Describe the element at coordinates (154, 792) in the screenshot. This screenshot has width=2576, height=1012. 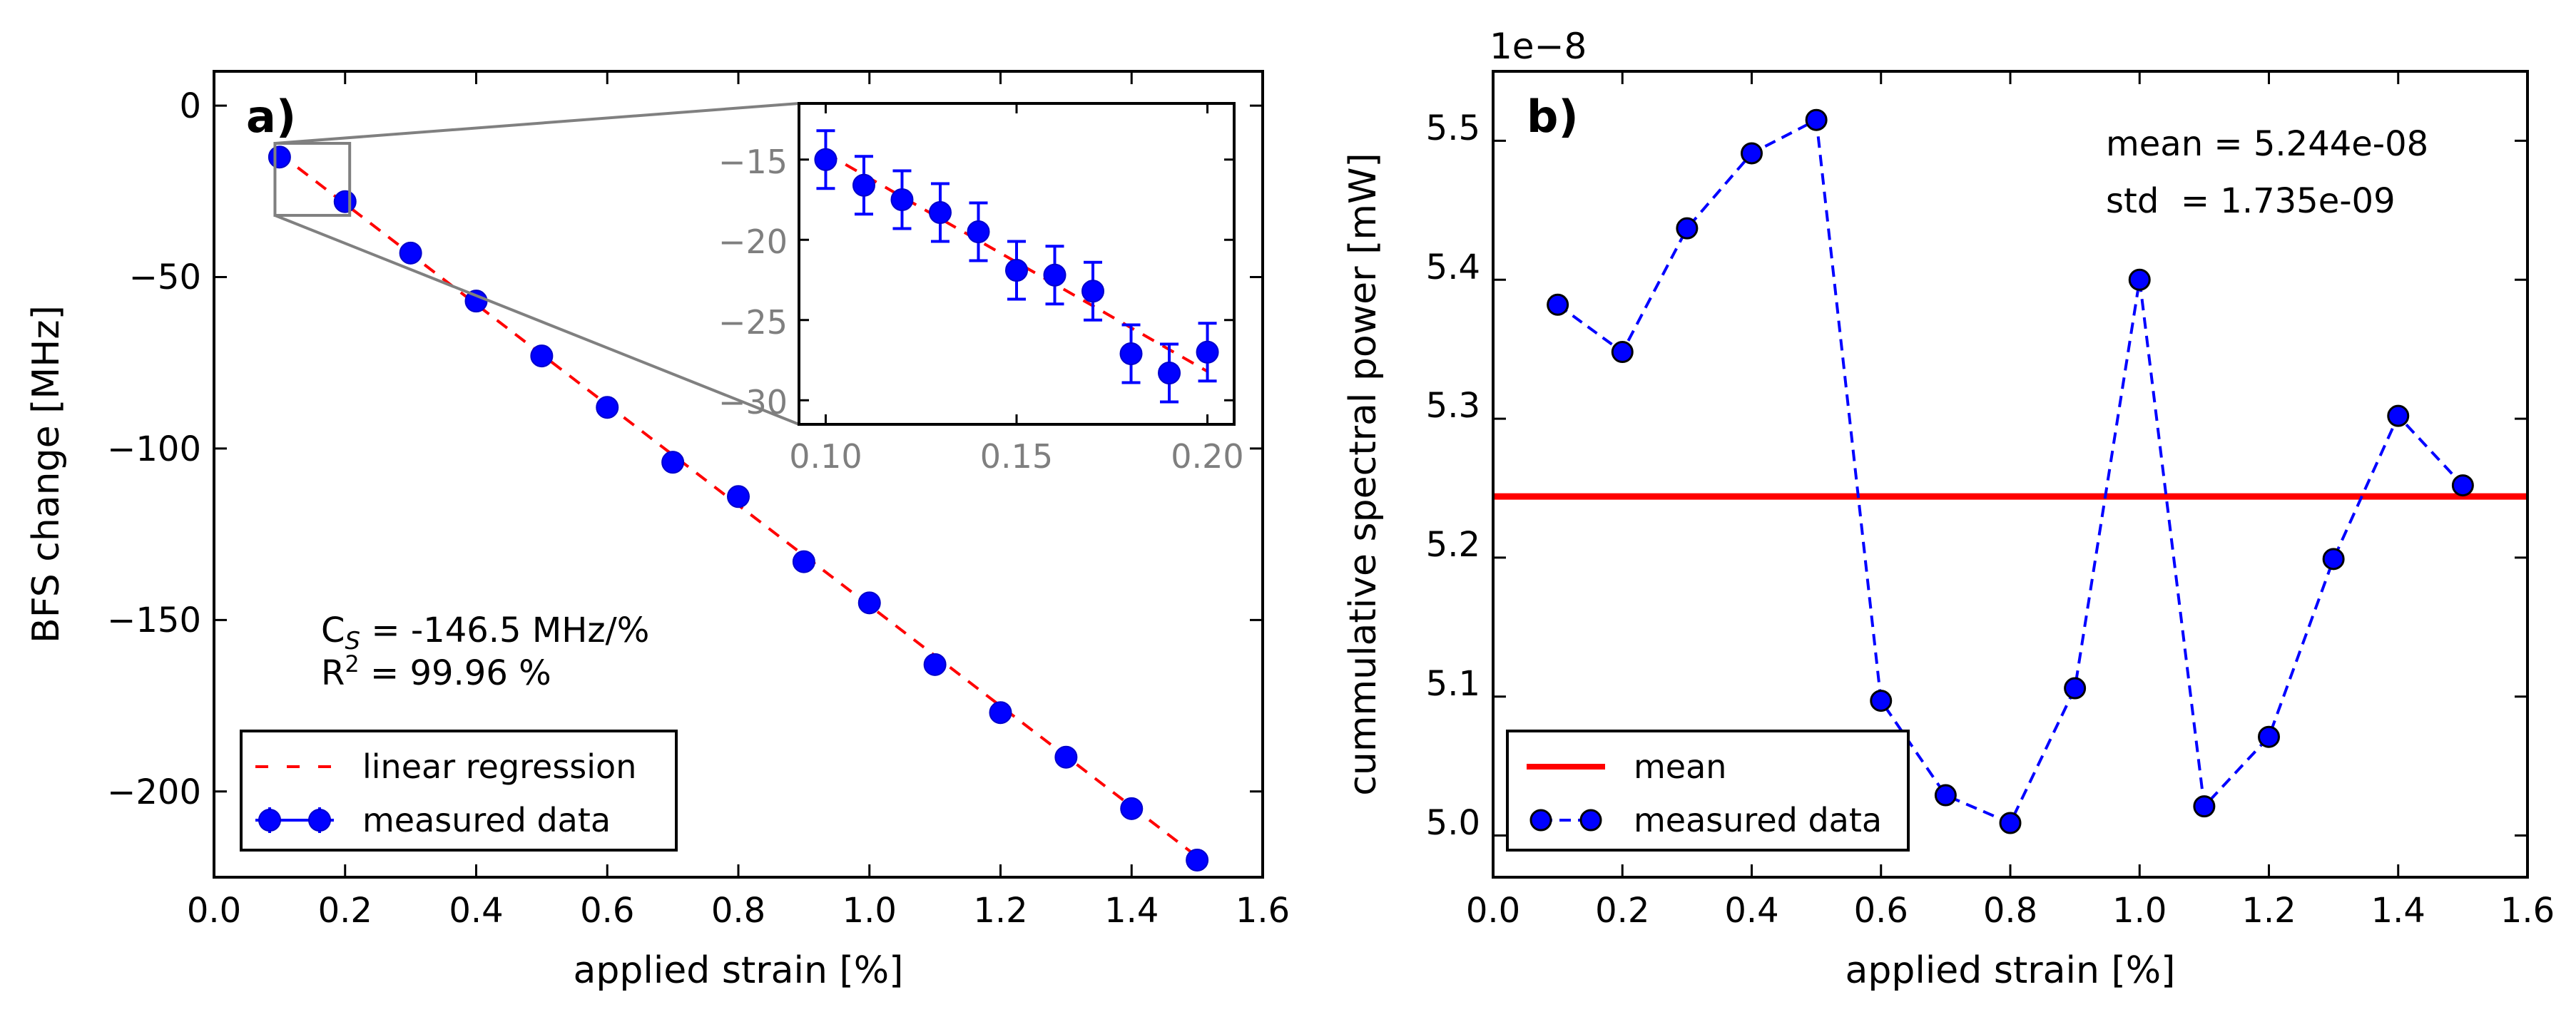
I see `y-tick-label: −200` at that location.